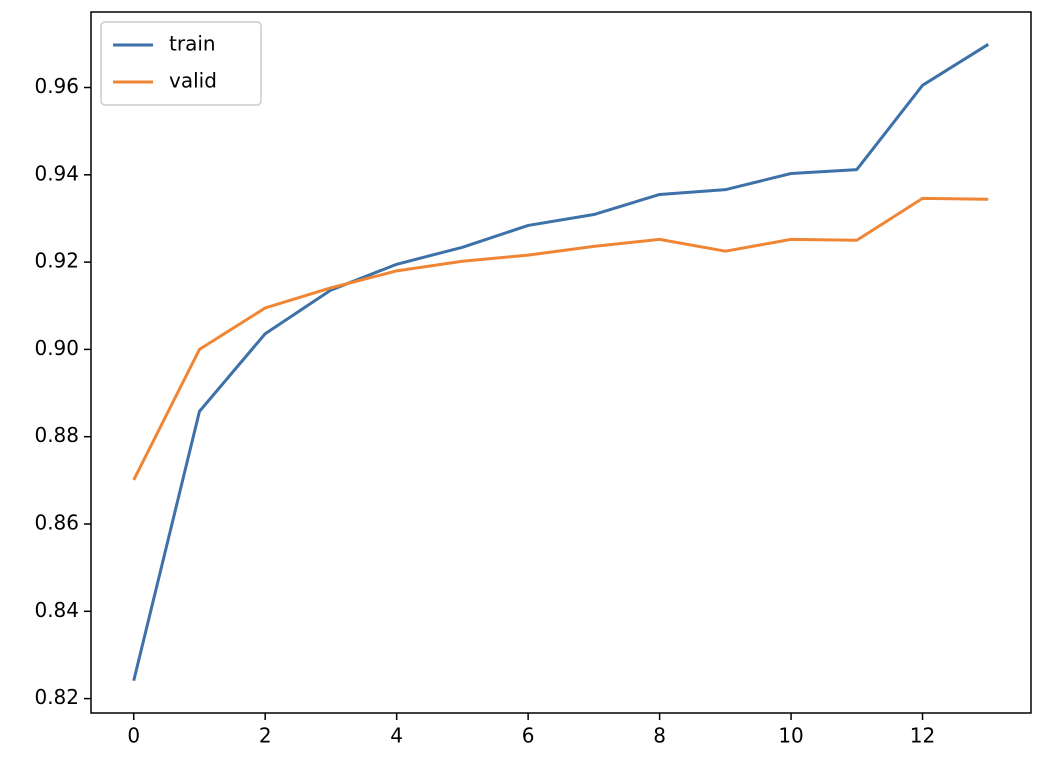 This screenshot has width=1058, height=758. I want to click on x-tick-label: 4, so click(396, 736).